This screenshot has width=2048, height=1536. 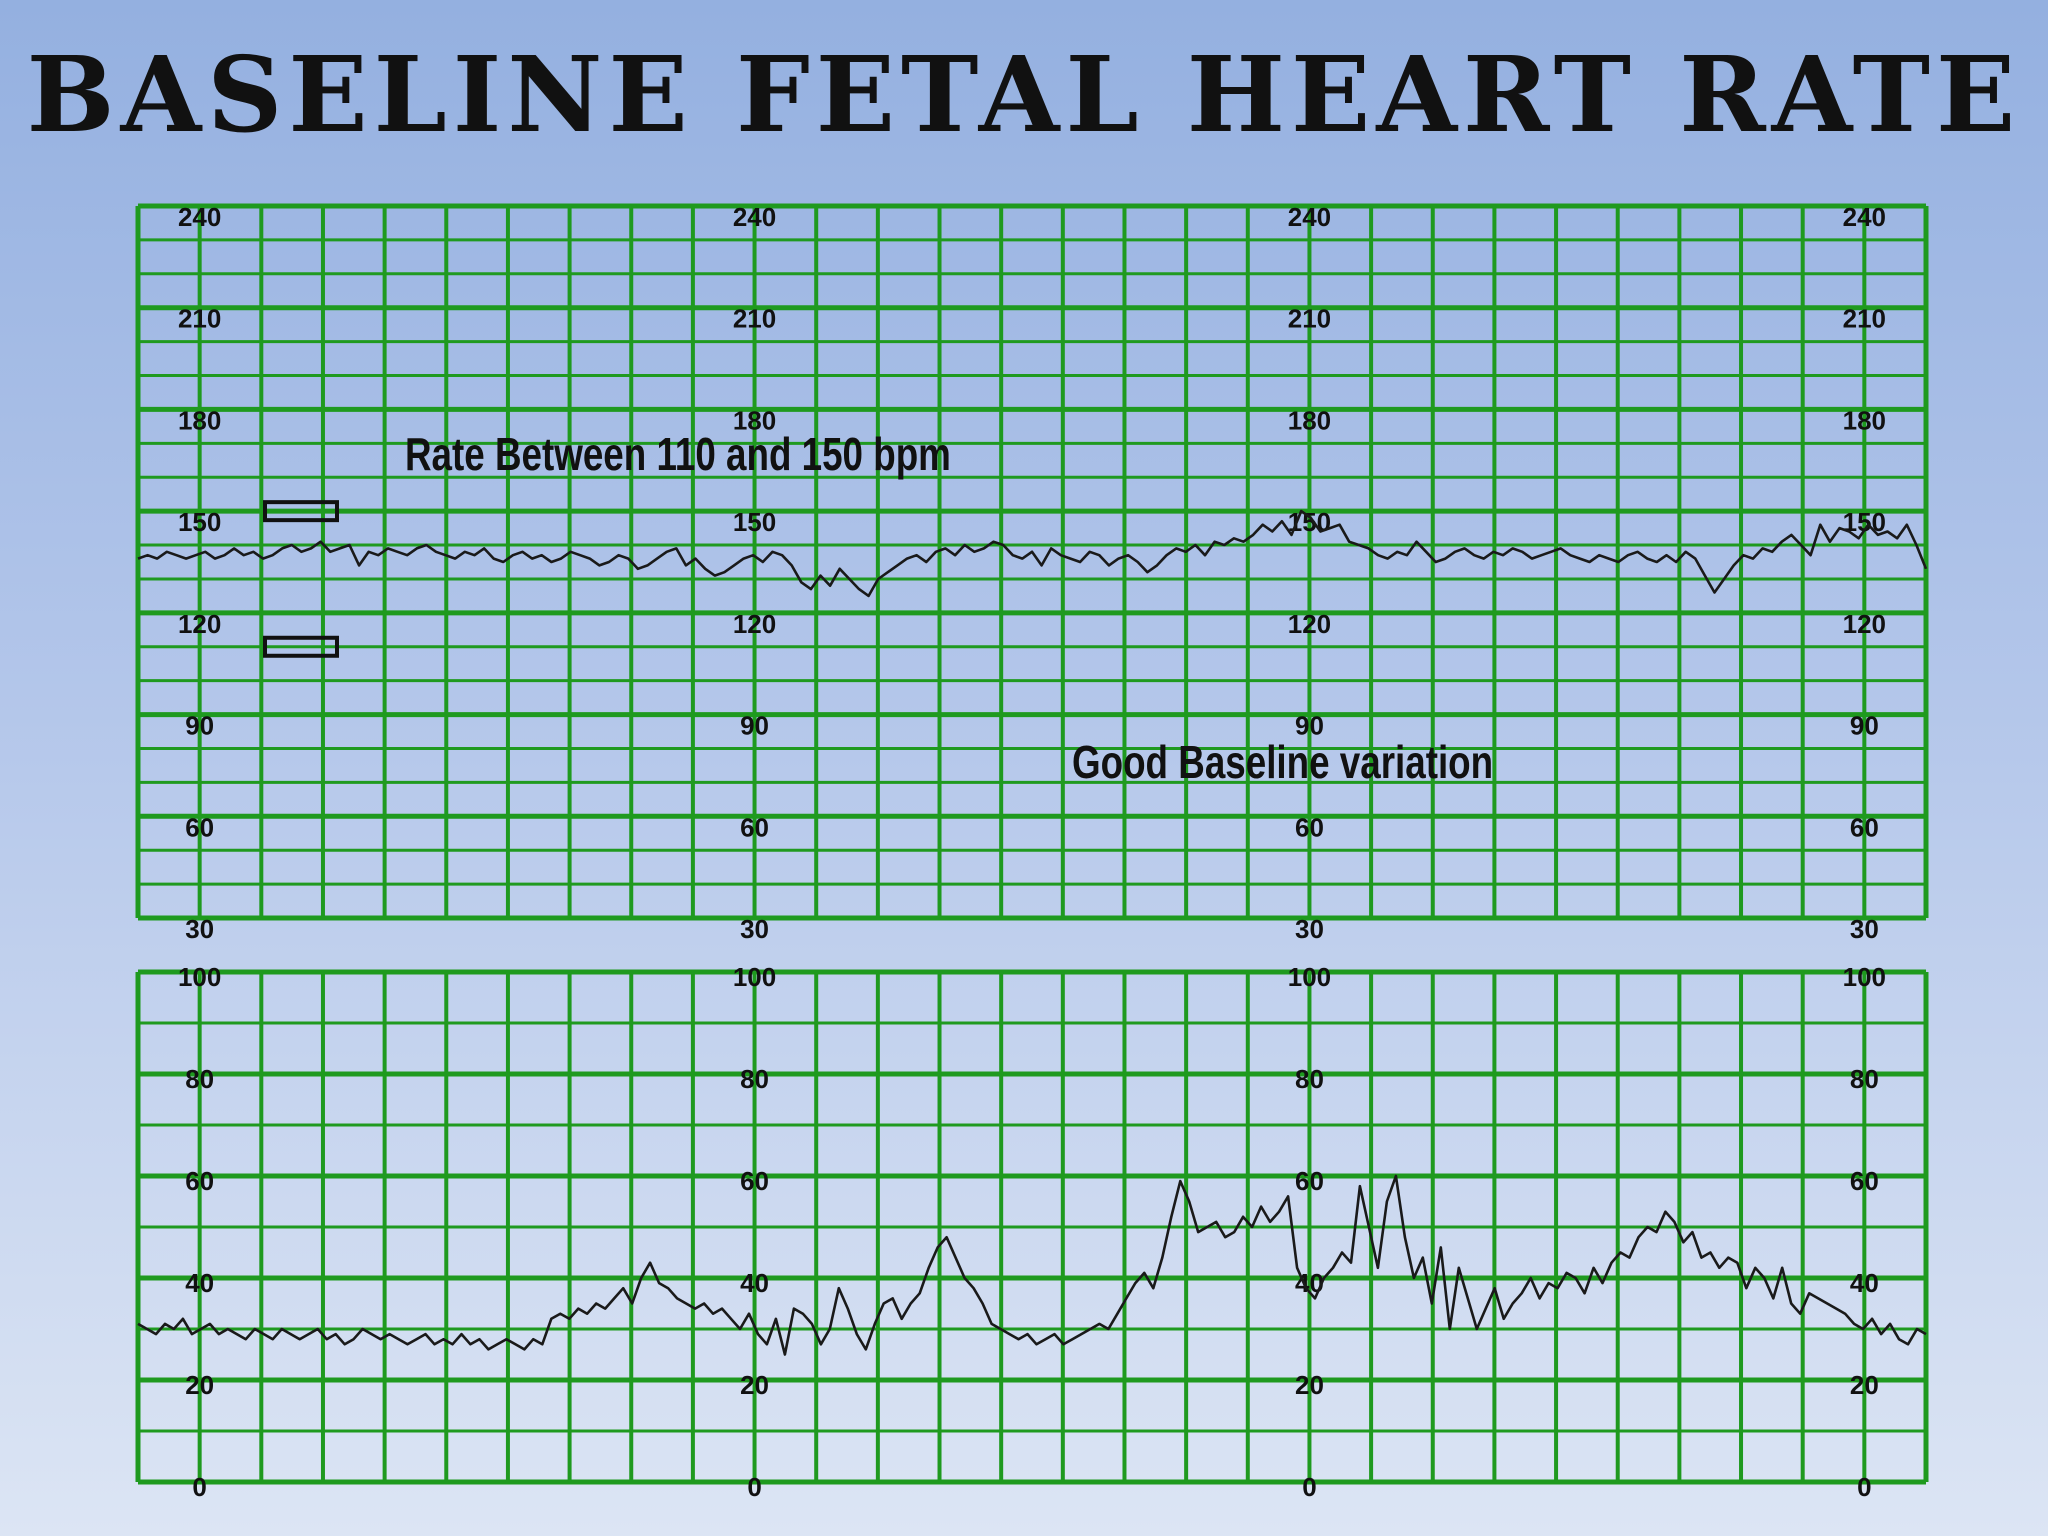 What do you see at coordinates (1024, 94) in the screenshot?
I see `slide-title: Baseline Fetal Heart Rate` at bounding box center [1024, 94].